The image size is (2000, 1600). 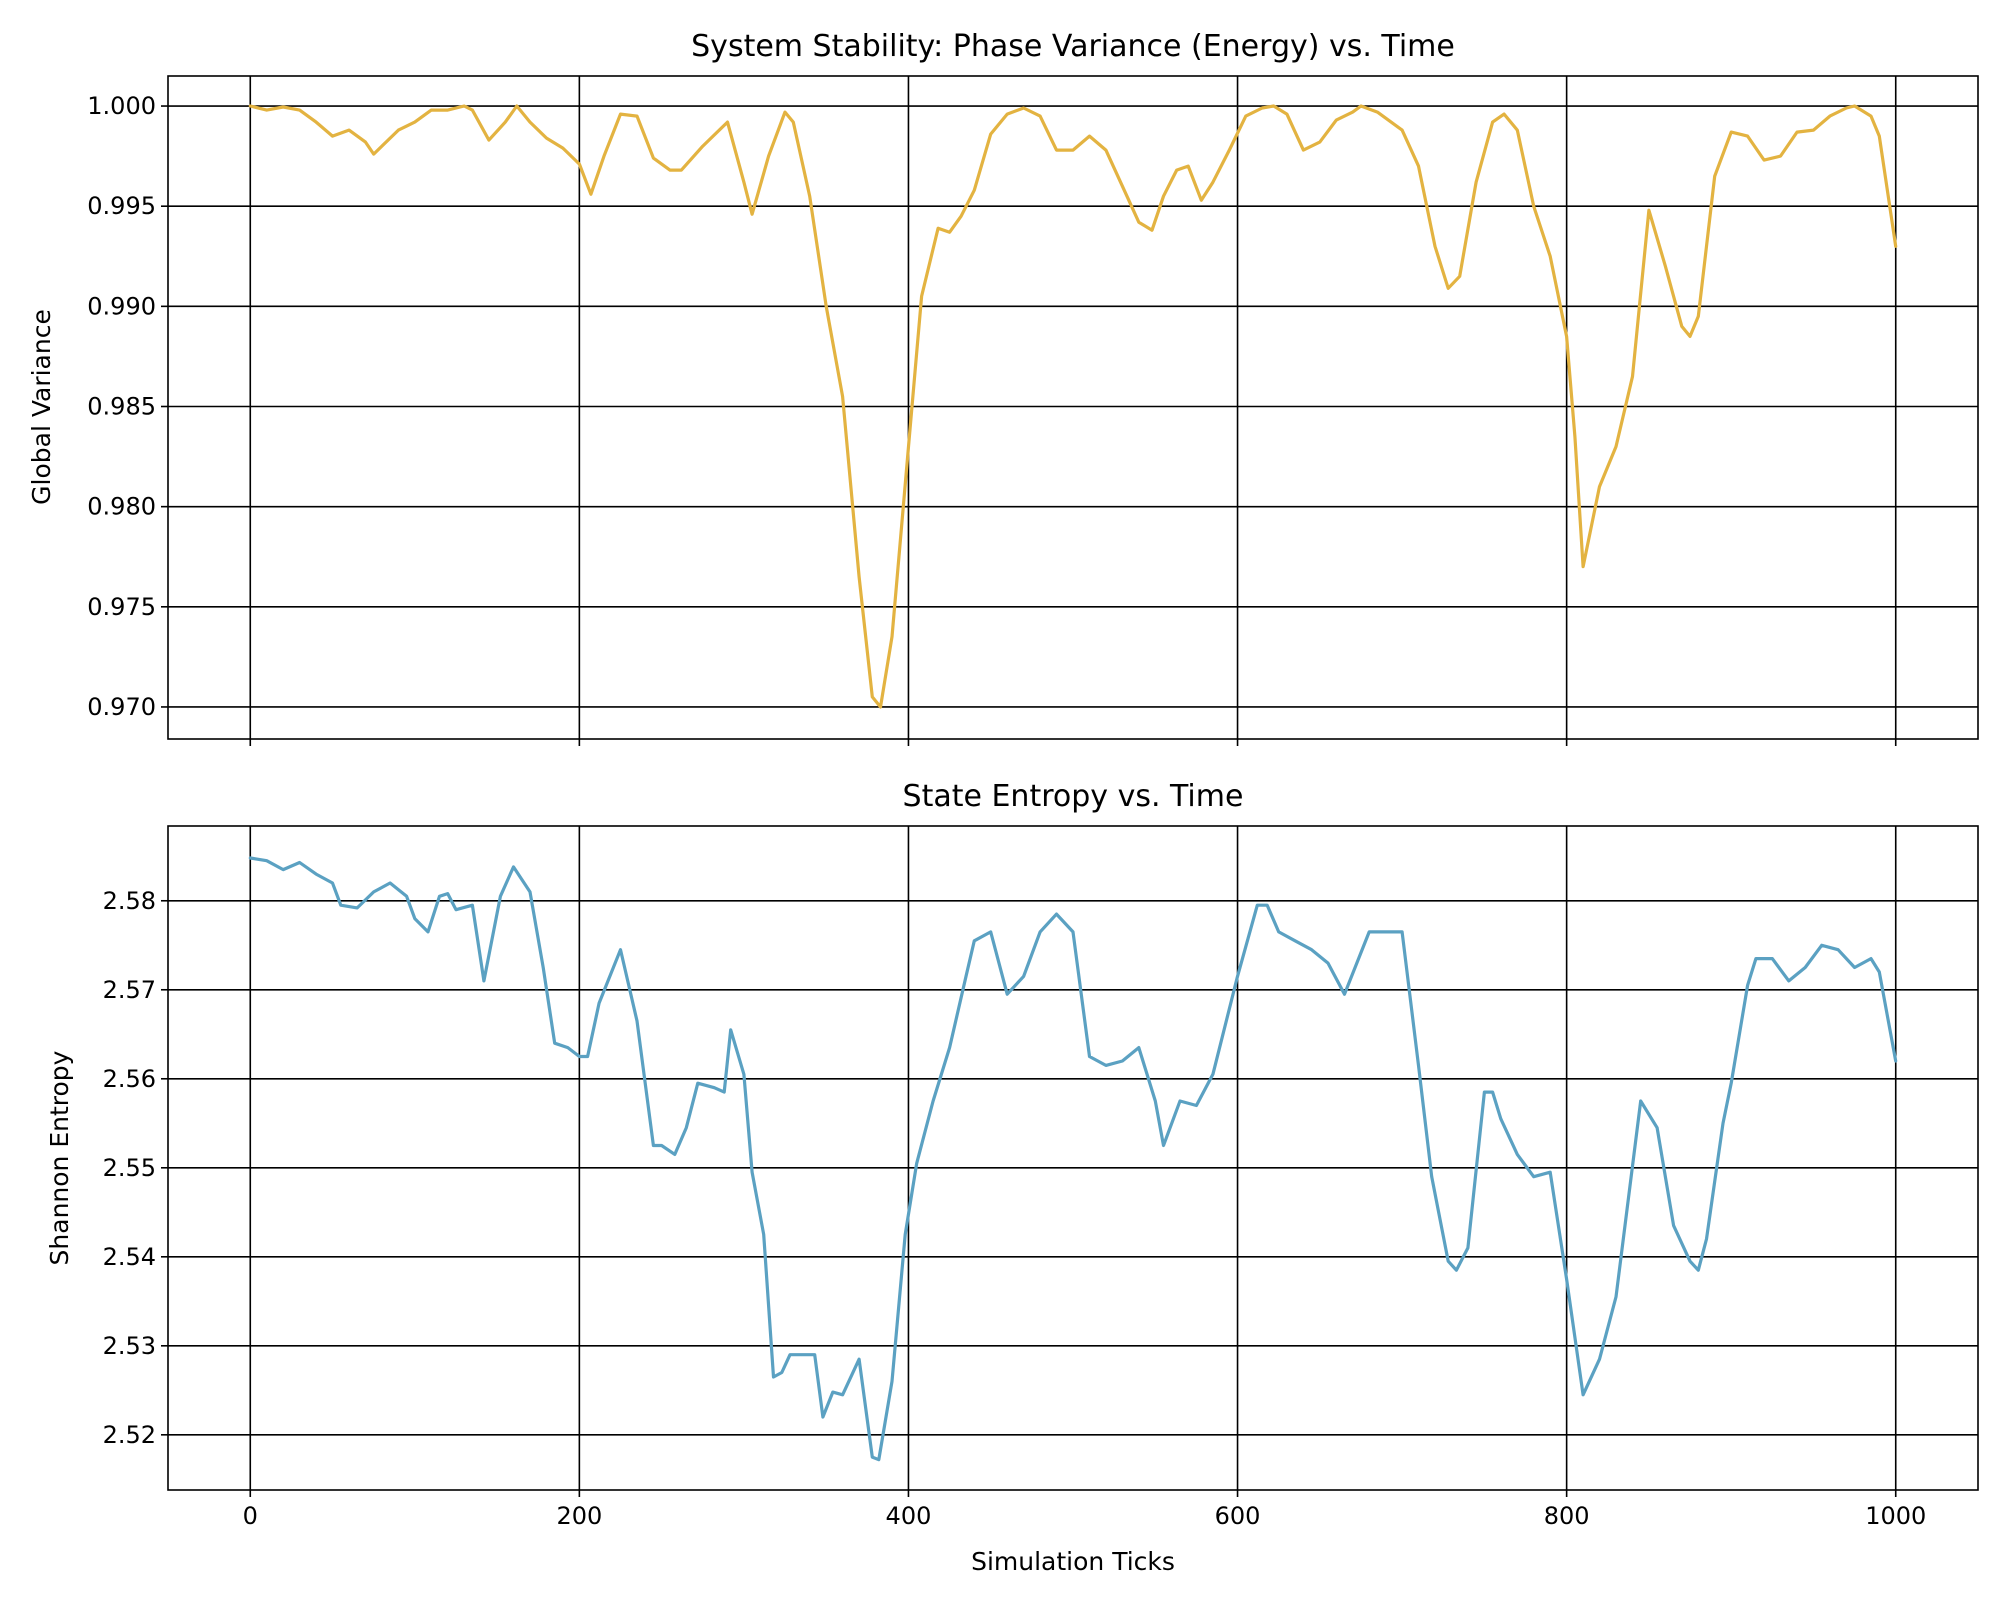 I want to click on y-tick-label: 0.990, so click(x=121, y=306).